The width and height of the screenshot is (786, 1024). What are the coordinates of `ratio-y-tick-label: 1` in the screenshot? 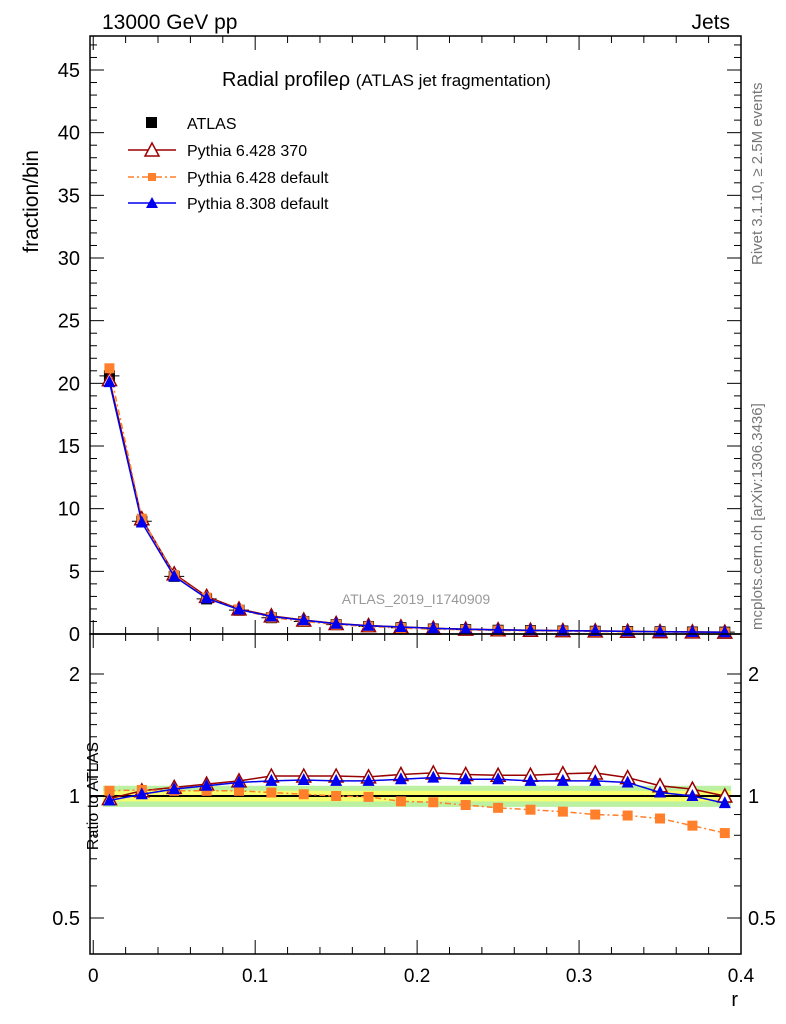 It's located at (74, 797).